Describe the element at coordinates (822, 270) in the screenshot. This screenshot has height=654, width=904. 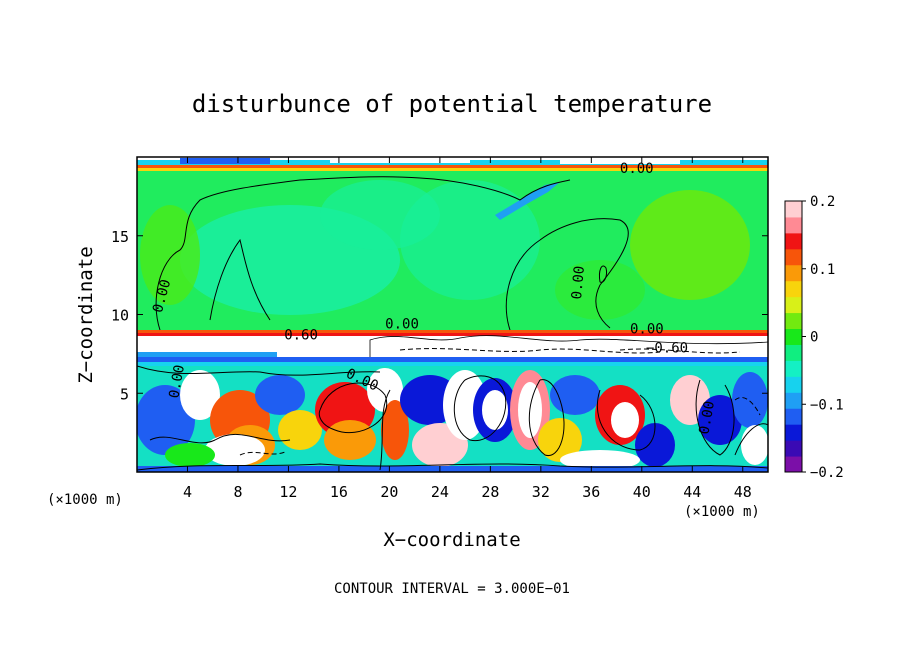
I see `colorbar-tick-label: 0.1` at that location.